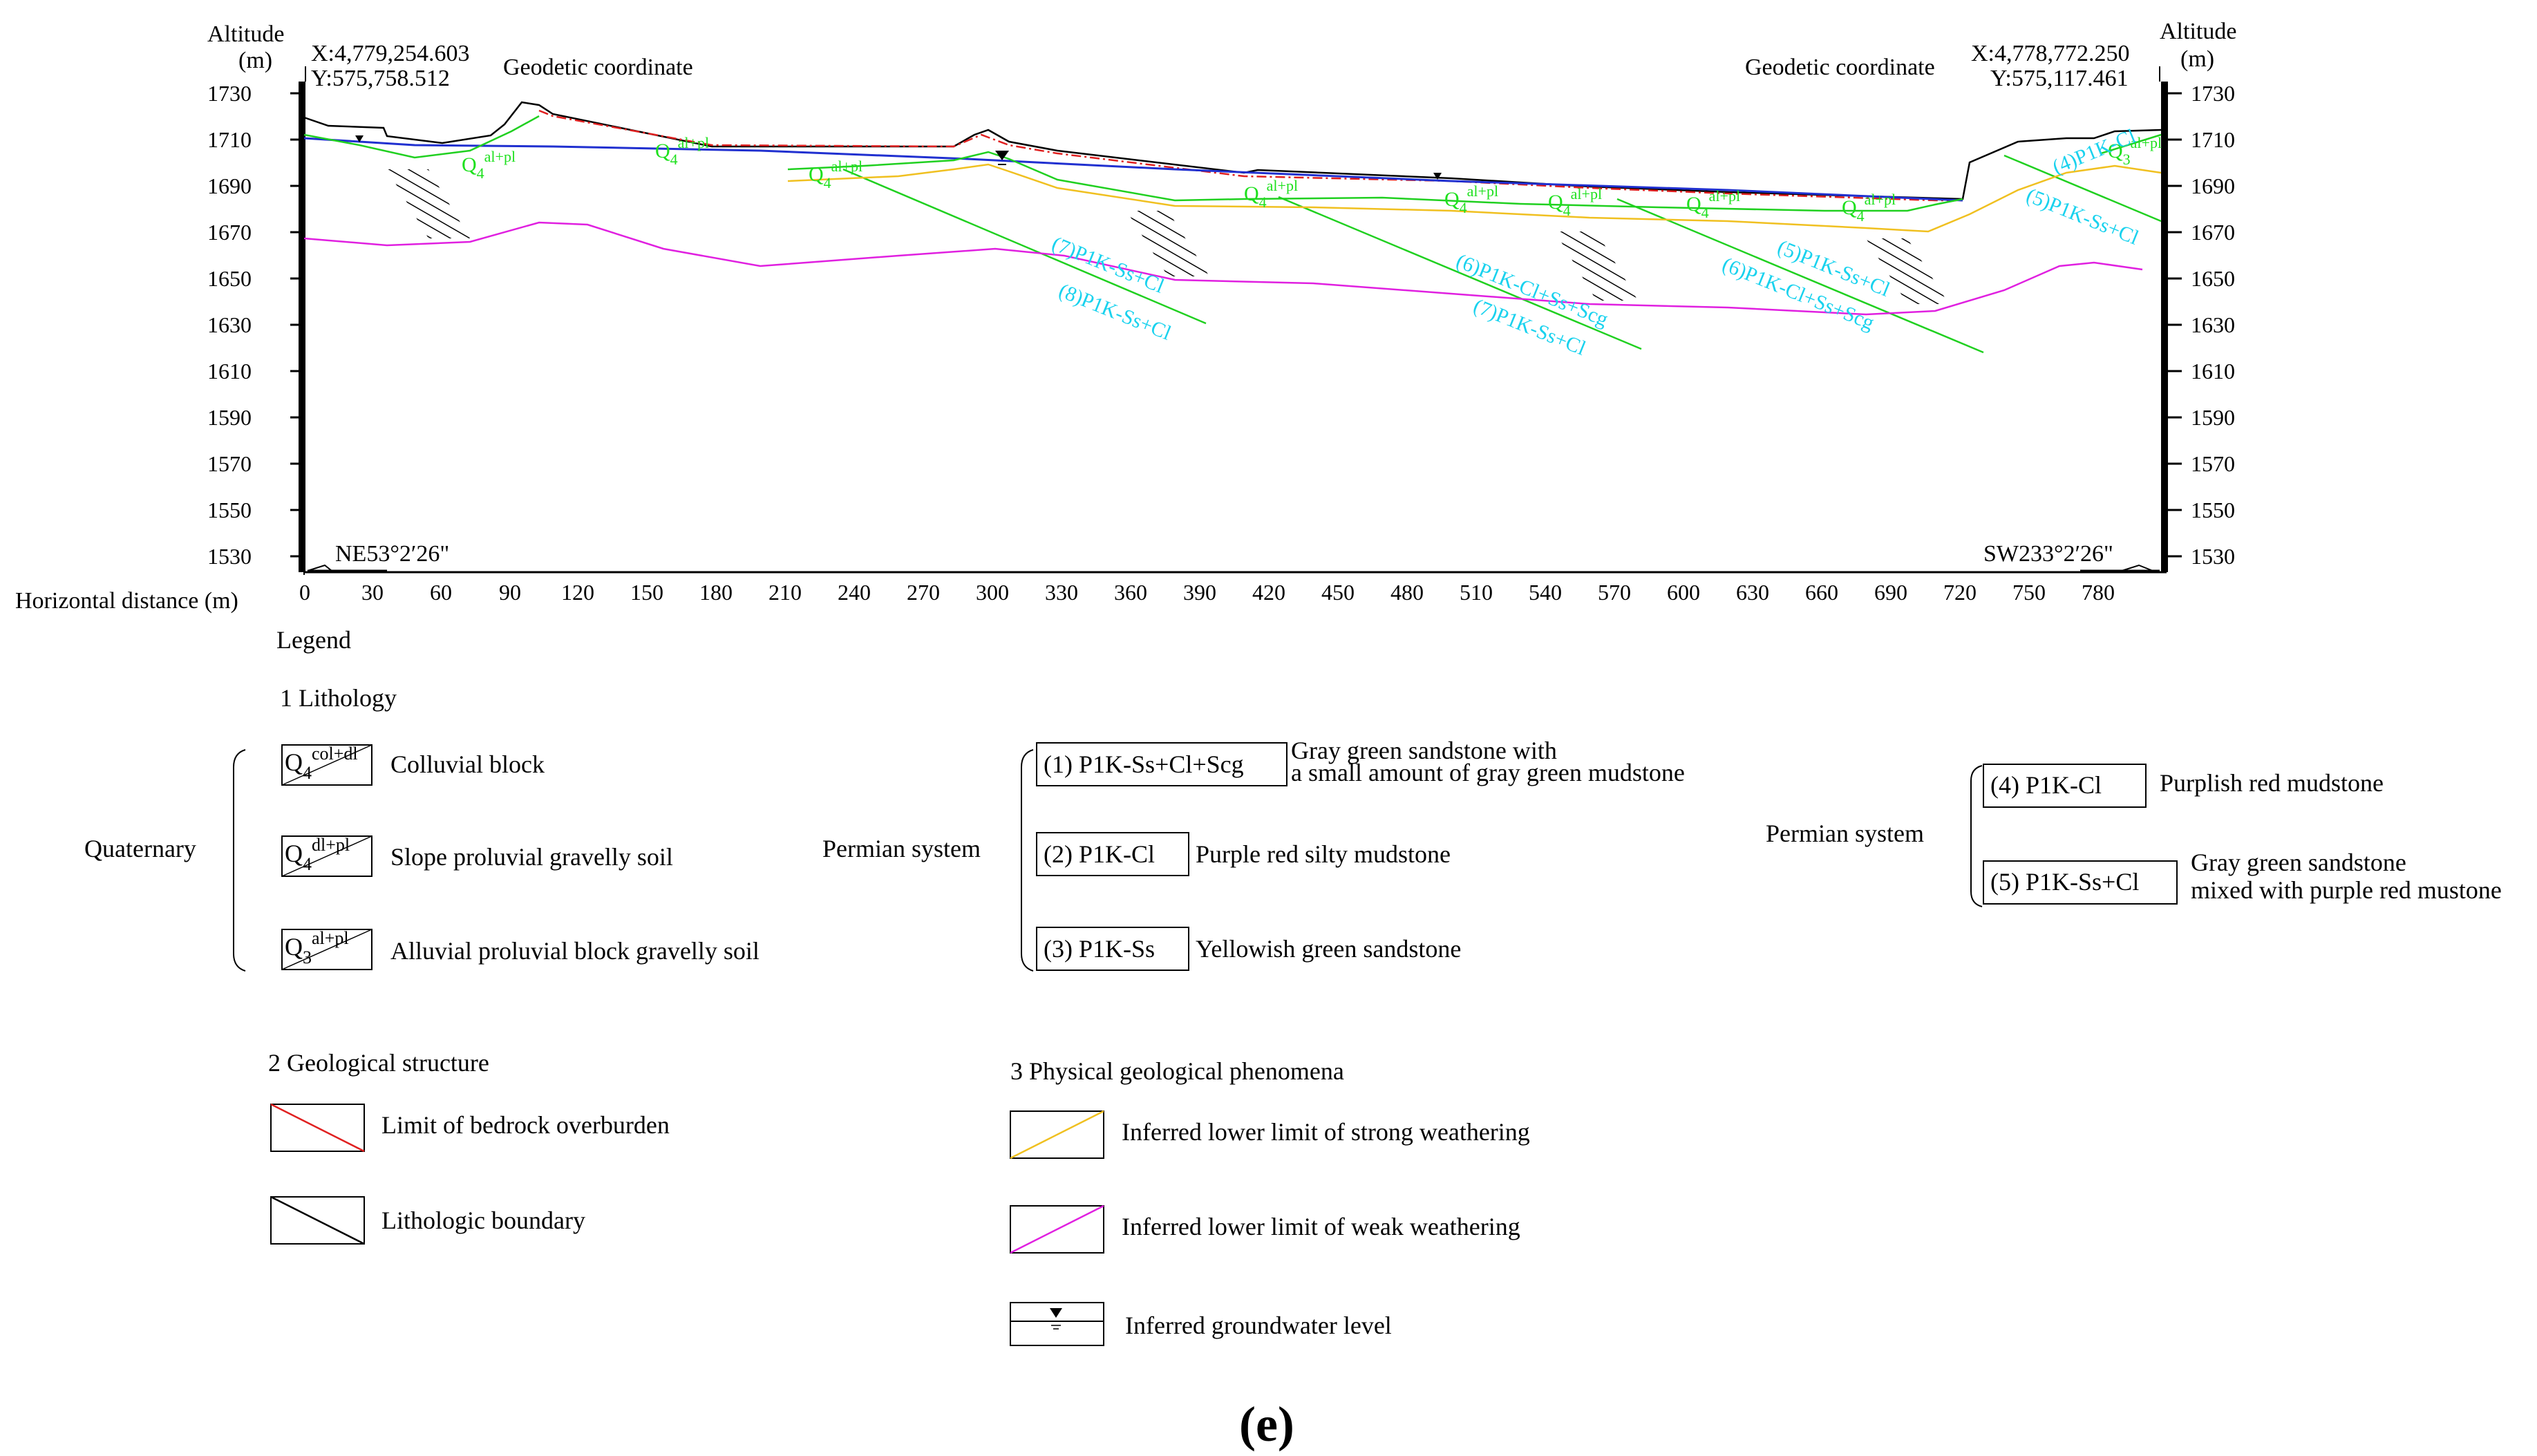  Describe the element at coordinates (140, 848) in the screenshot. I see `quaternary-label: Quaternary` at that location.